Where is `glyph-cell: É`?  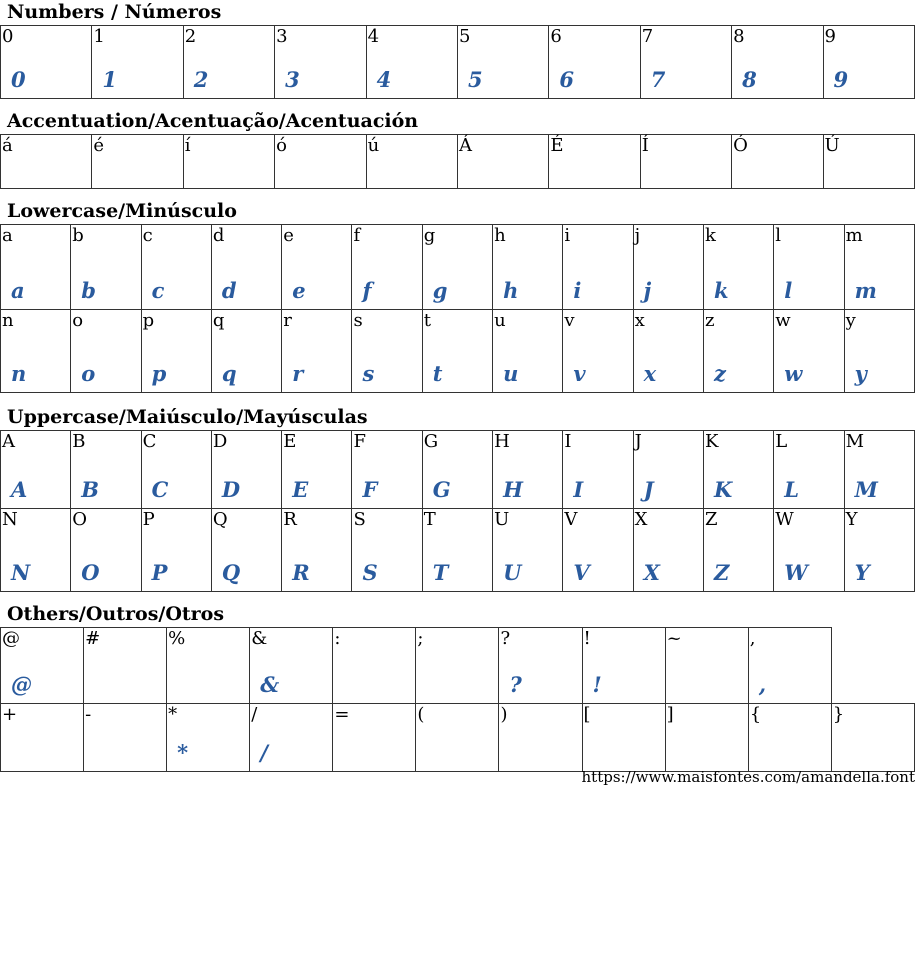
glyph-cell: É is located at coordinates (594, 161).